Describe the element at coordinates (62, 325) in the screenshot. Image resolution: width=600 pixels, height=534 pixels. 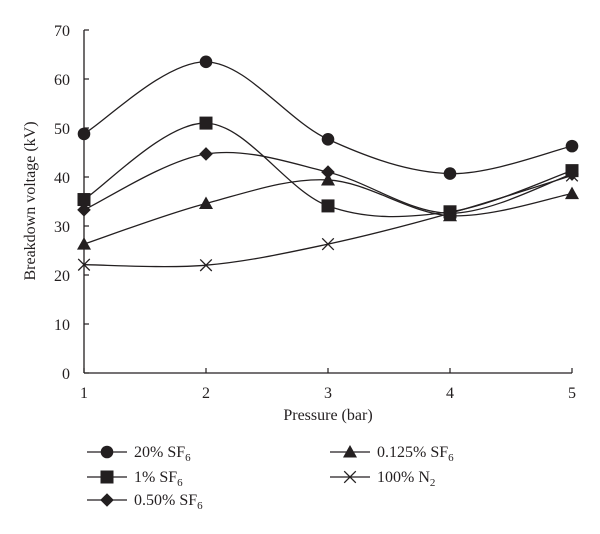
I see `y-tick-label: 10` at that location.